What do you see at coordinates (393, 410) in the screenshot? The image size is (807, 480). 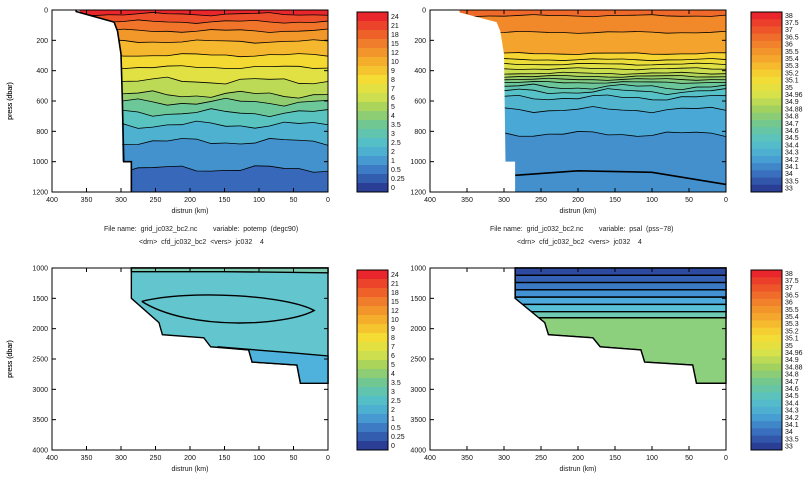 I see `colorbar-label: 2` at bounding box center [393, 410].